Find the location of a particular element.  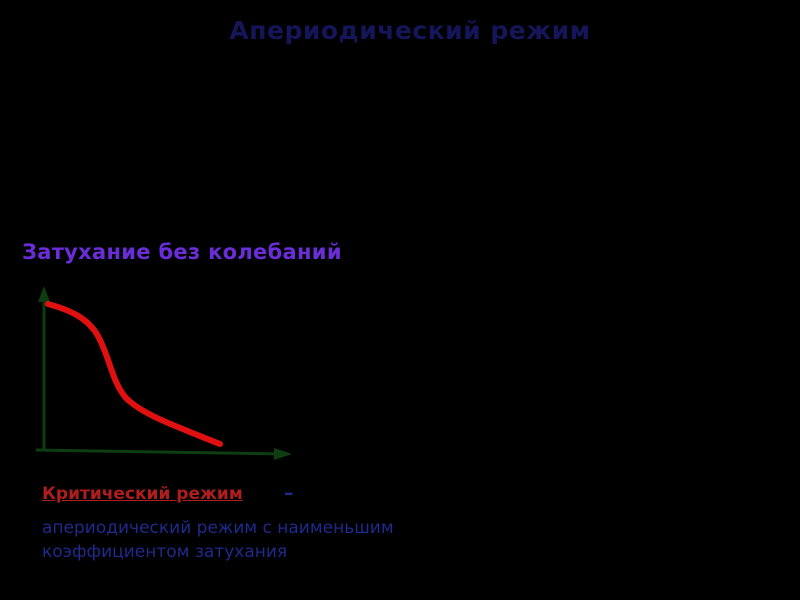

x-axis is located at coordinates (159, 452).